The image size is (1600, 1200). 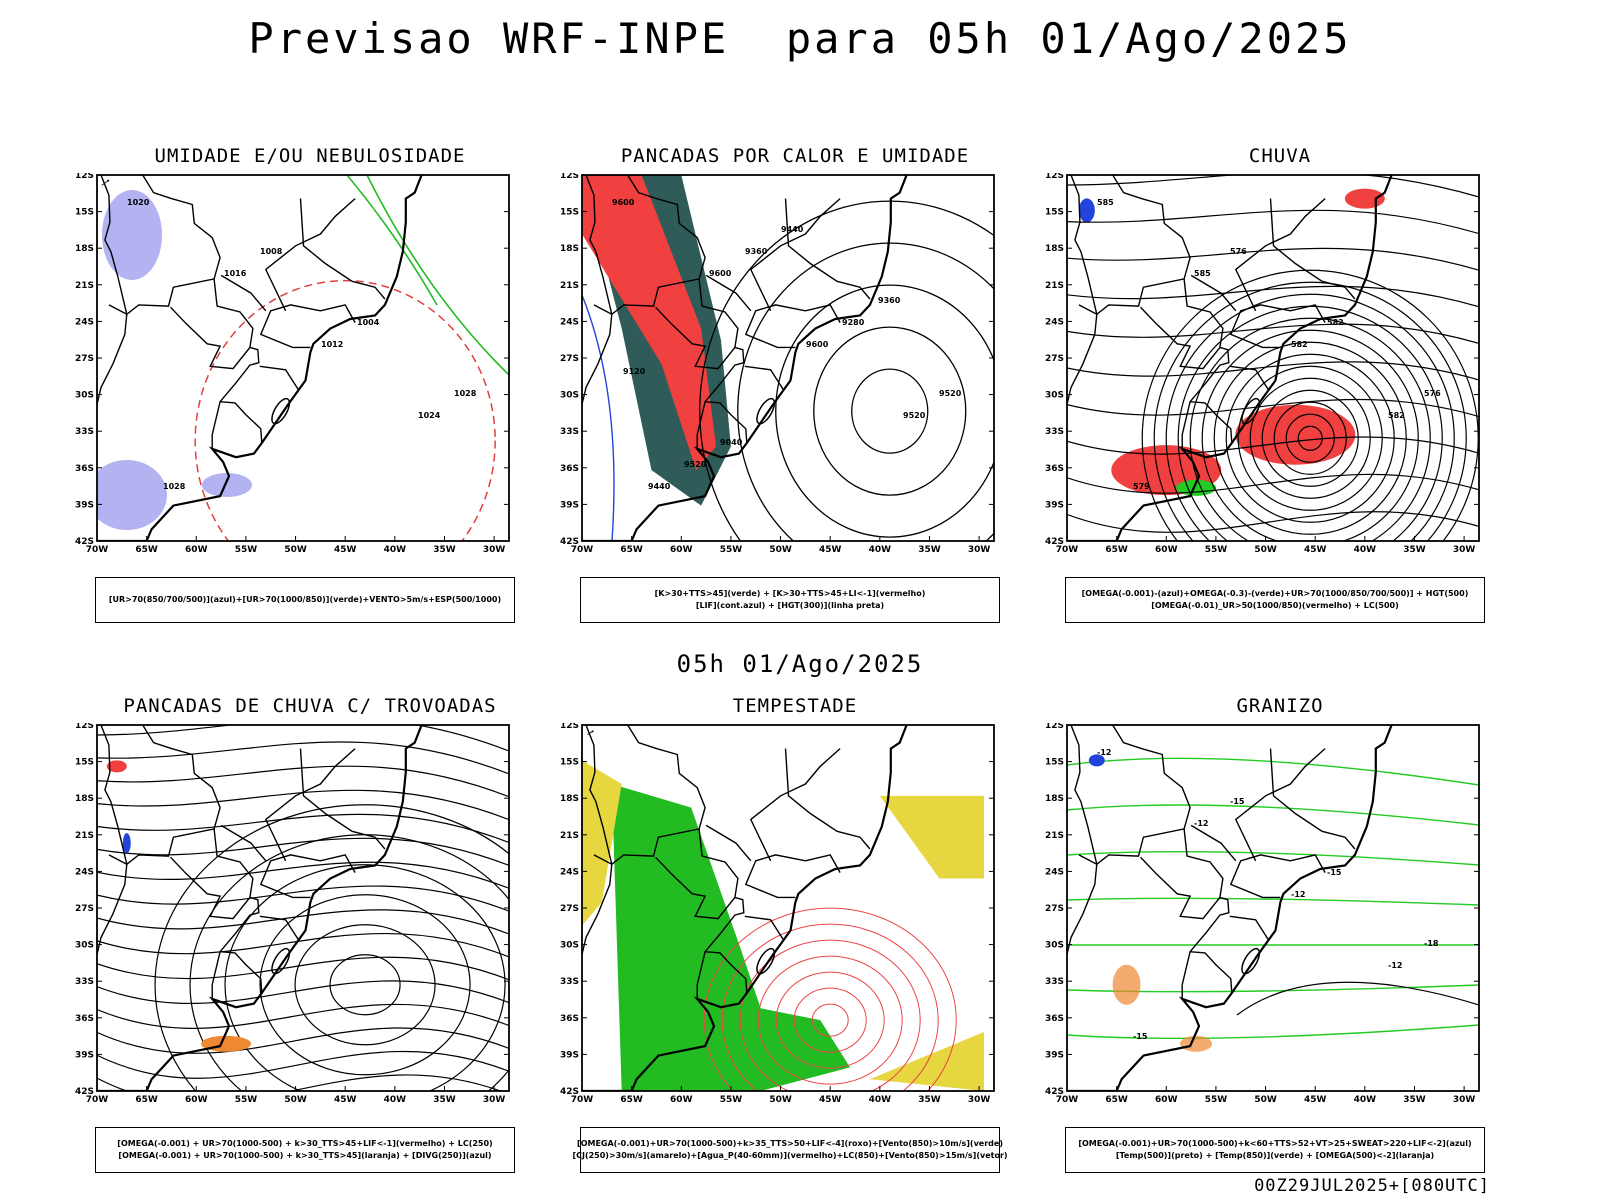 What do you see at coordinates (1431, 943) in the screenshot?
I see `contour-label: -18` at bounding box center [1431, 943].